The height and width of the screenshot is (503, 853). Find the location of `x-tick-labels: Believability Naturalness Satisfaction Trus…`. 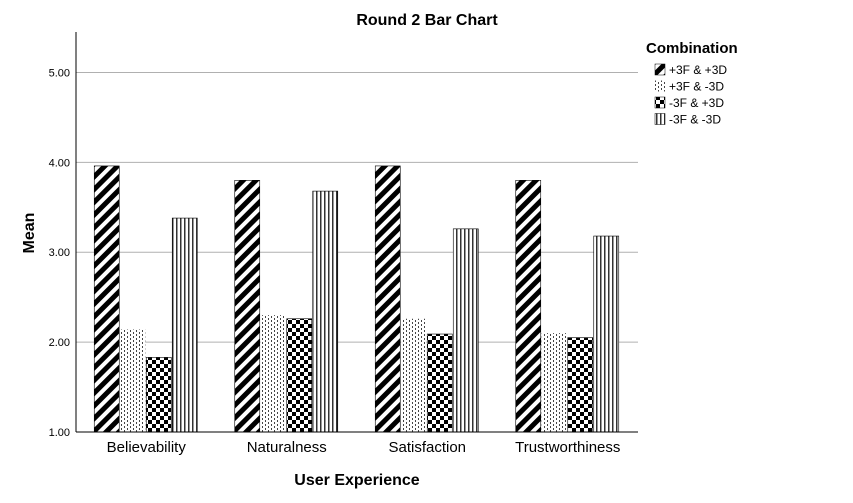

x-tick-labels: Believability Naturalness Satisfaction Trus… is located at coordinates (364, 447).